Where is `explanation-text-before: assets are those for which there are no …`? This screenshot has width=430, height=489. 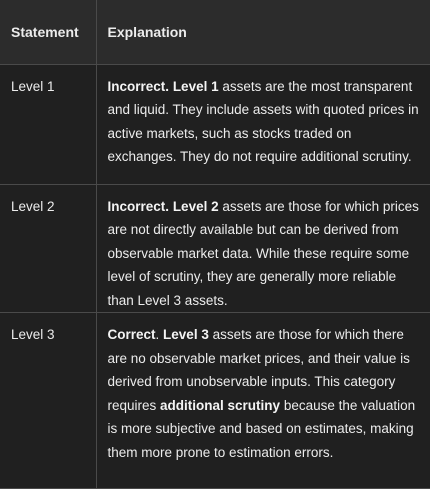 explanation-text-before: assets are those for which there are no … is located at coordinates (258, 370).